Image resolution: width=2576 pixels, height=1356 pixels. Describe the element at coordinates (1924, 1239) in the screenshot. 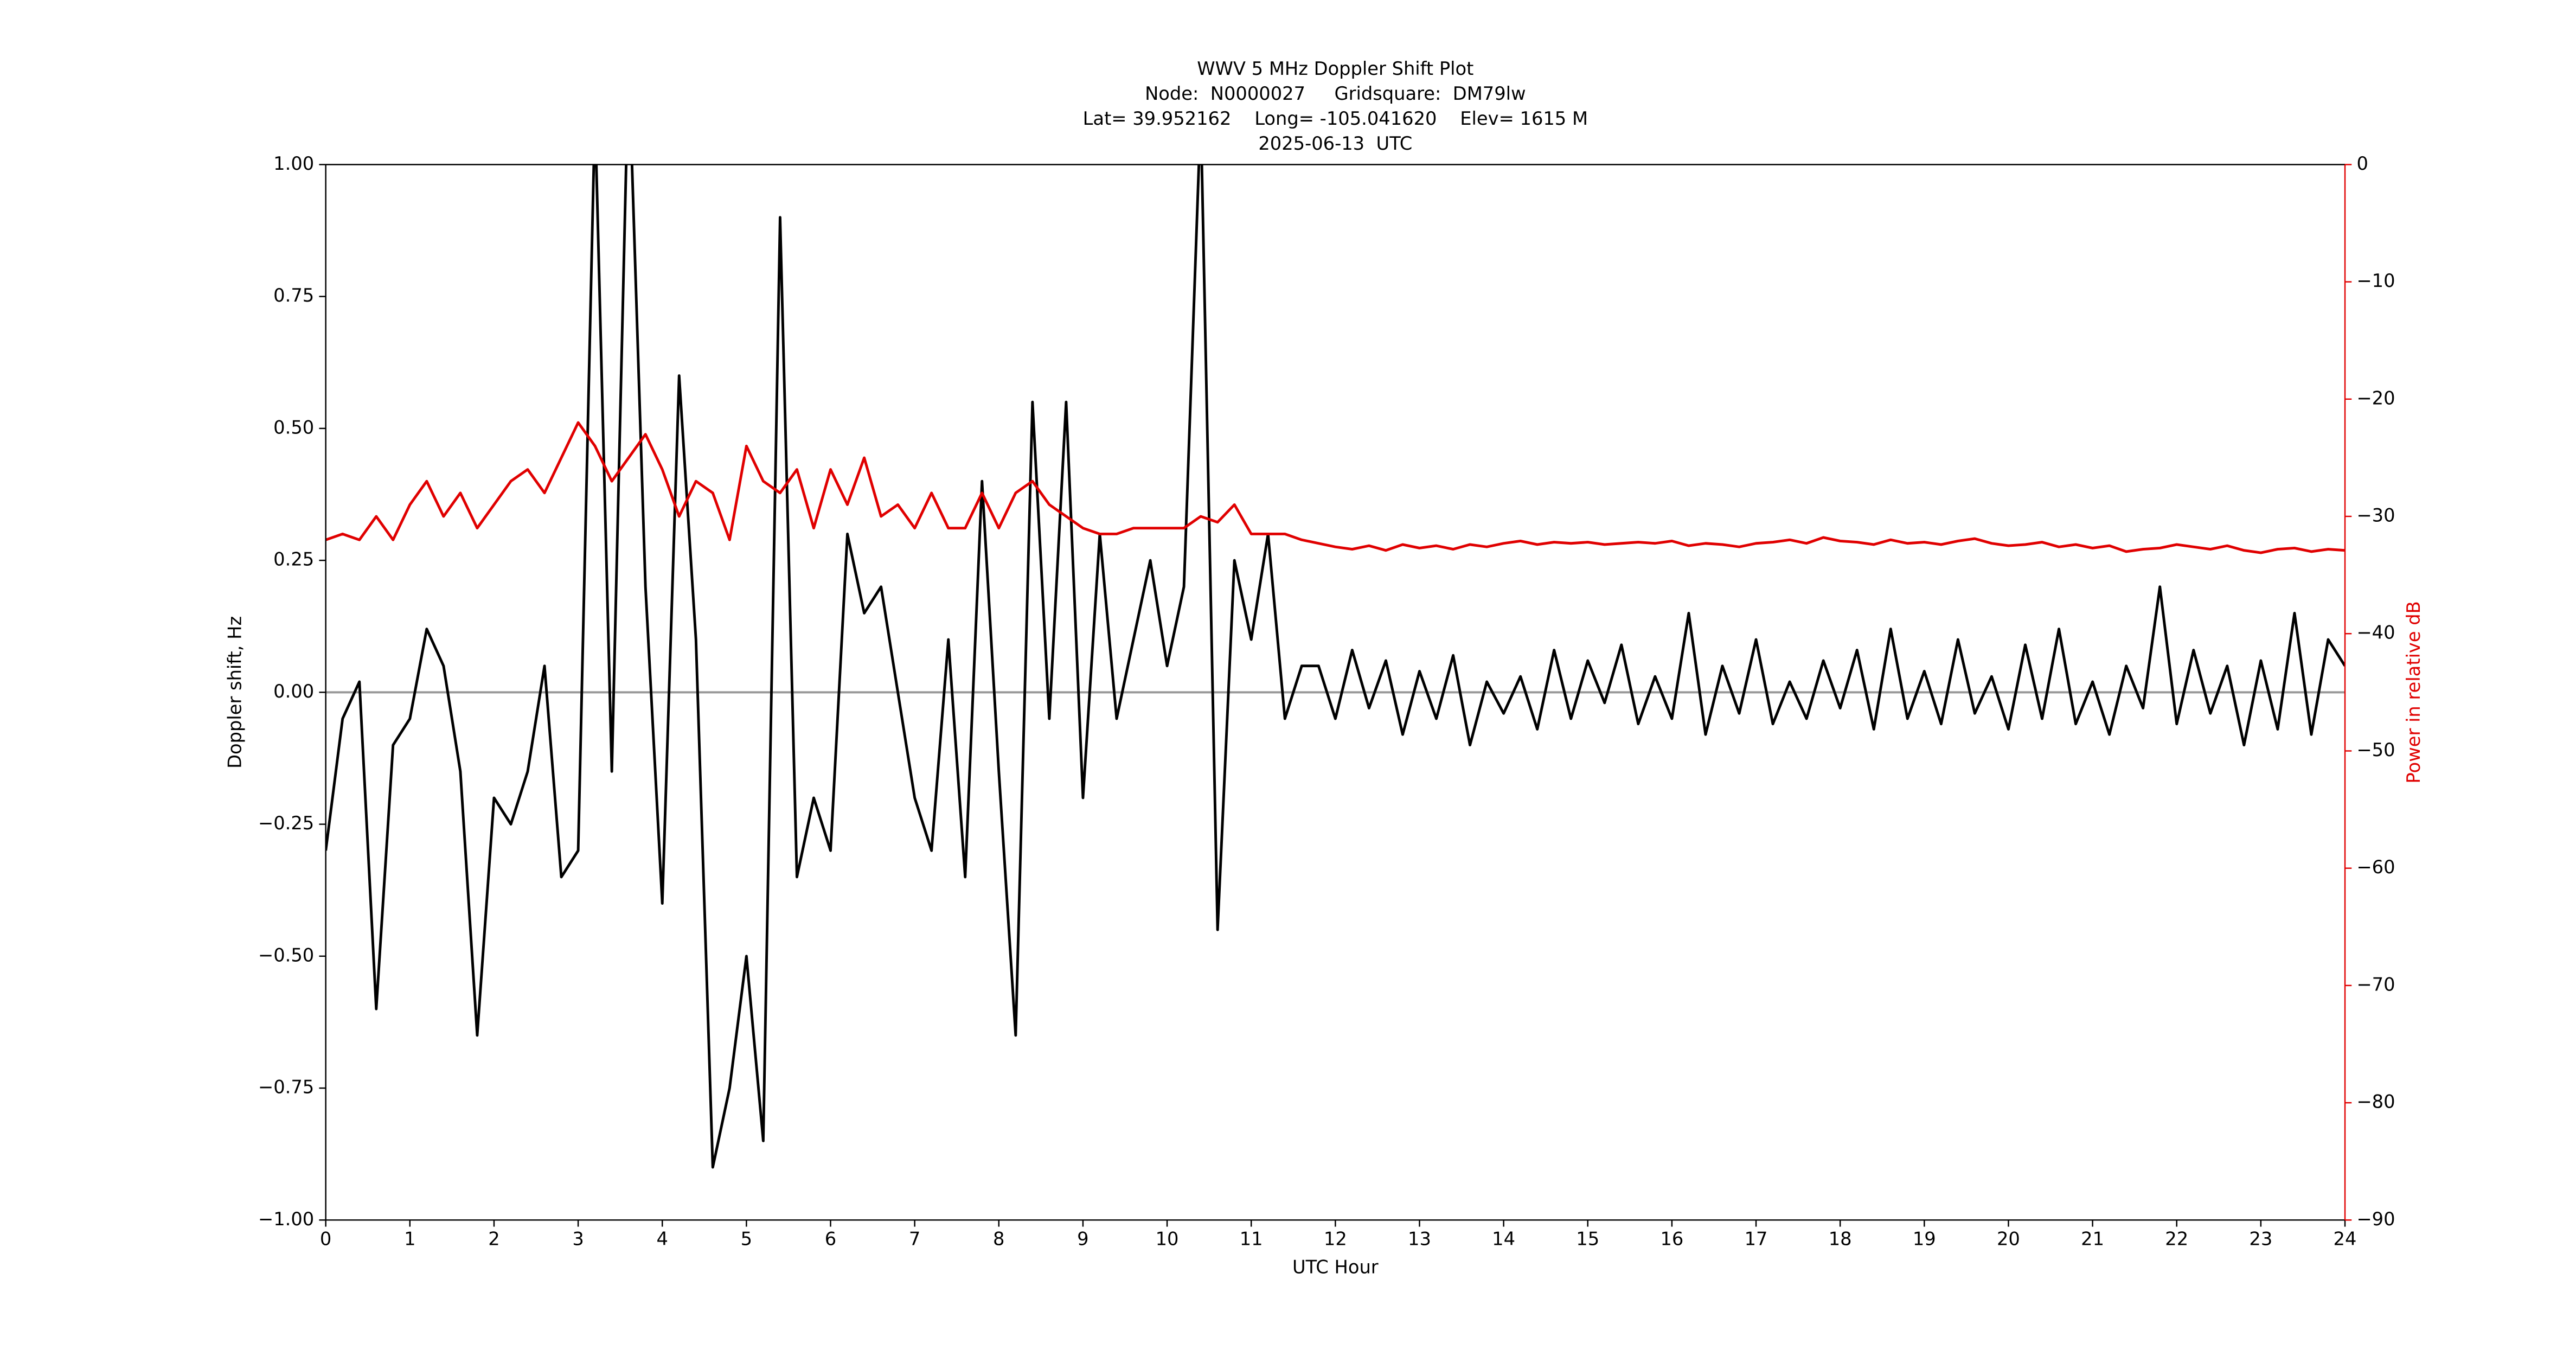

I see `x-tick-label: 19` at that location.